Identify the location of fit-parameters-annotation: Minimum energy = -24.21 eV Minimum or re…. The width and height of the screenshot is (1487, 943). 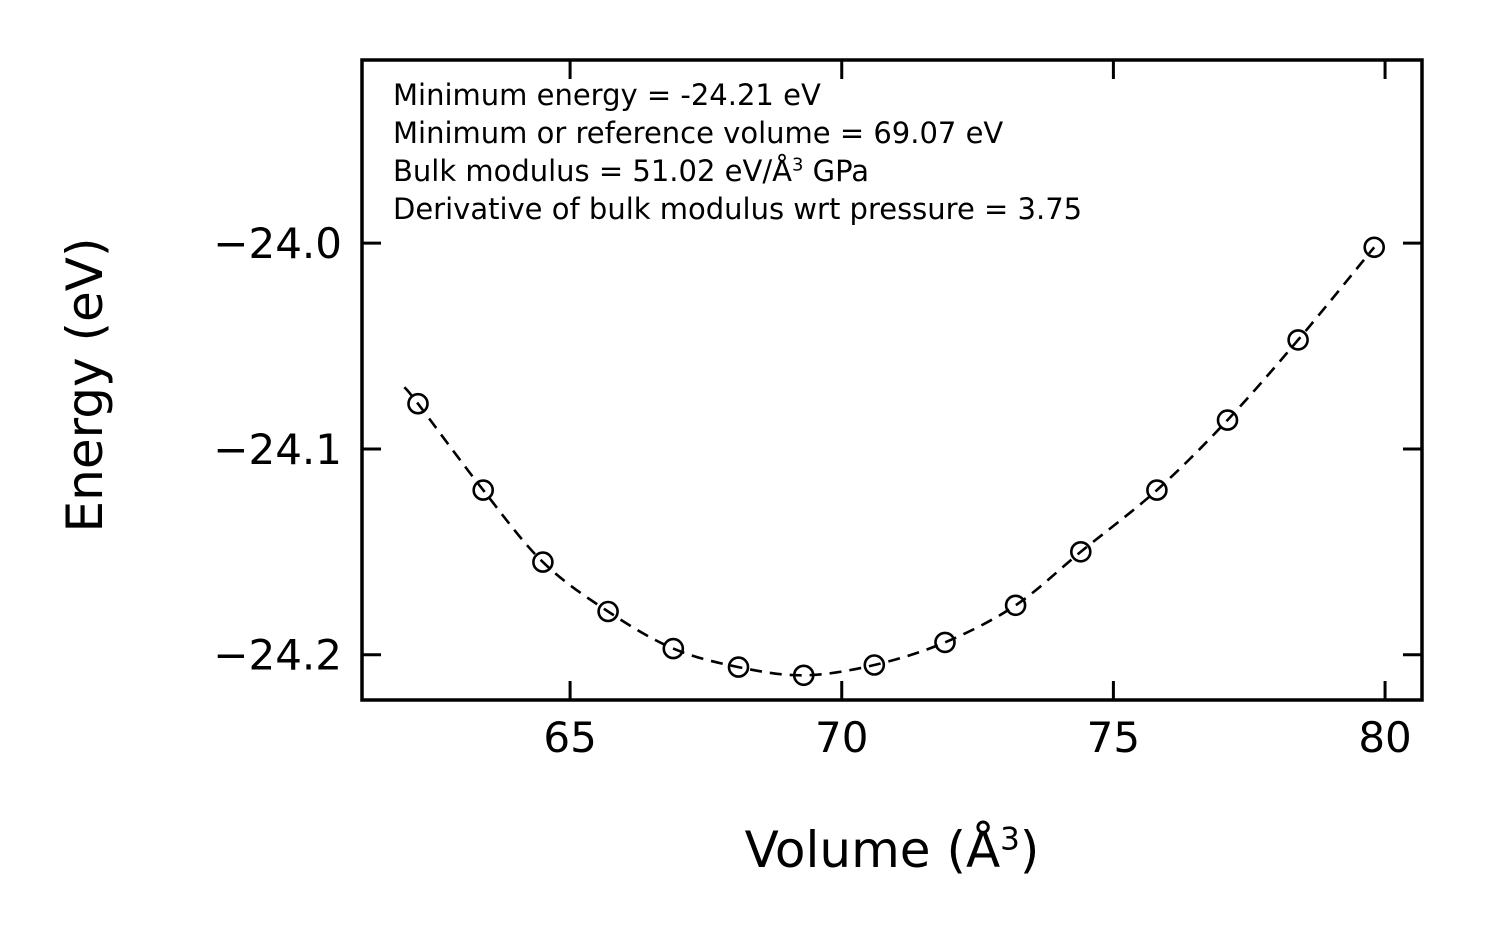
(737, 152).